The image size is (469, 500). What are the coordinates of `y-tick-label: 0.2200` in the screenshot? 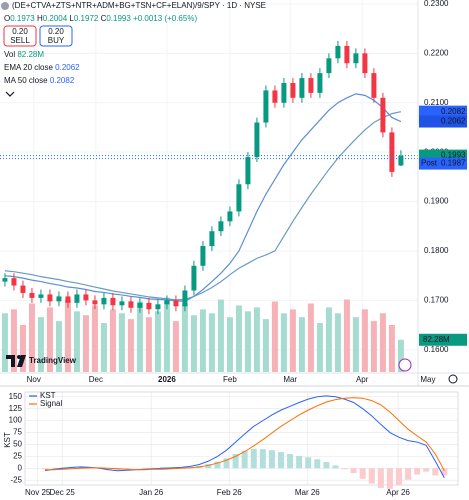 It's located at (436, 52).